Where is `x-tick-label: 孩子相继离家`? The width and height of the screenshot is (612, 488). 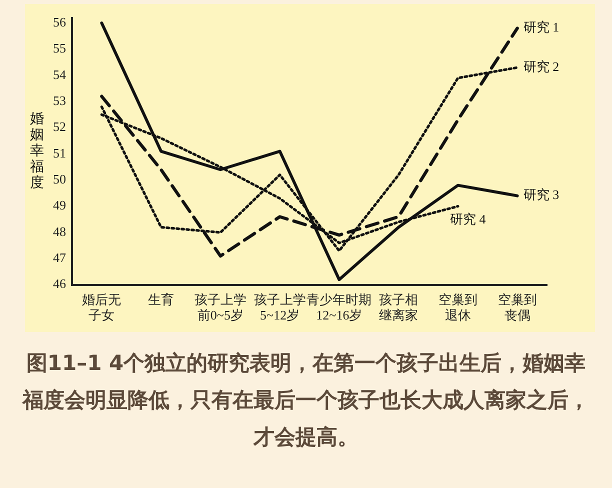 x-tick-label: 孩子相继离家 is located at coordinates (398, 307).